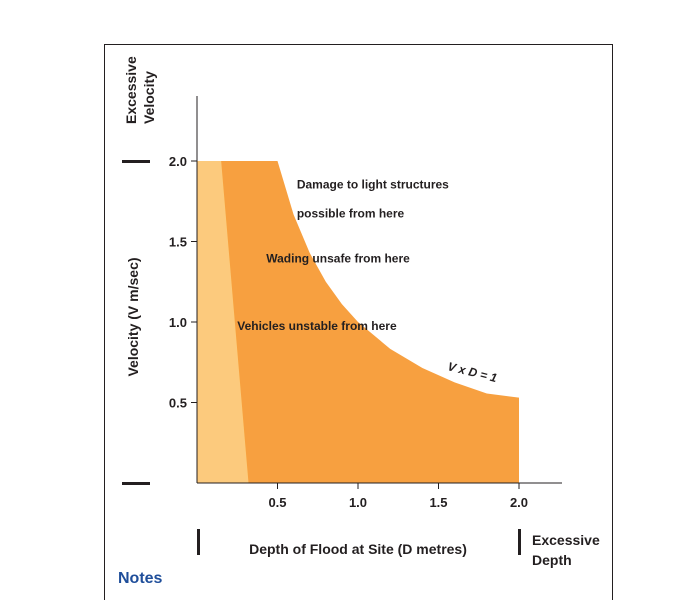  I want to click on region-annotation: possible from here, so click(351, 213).